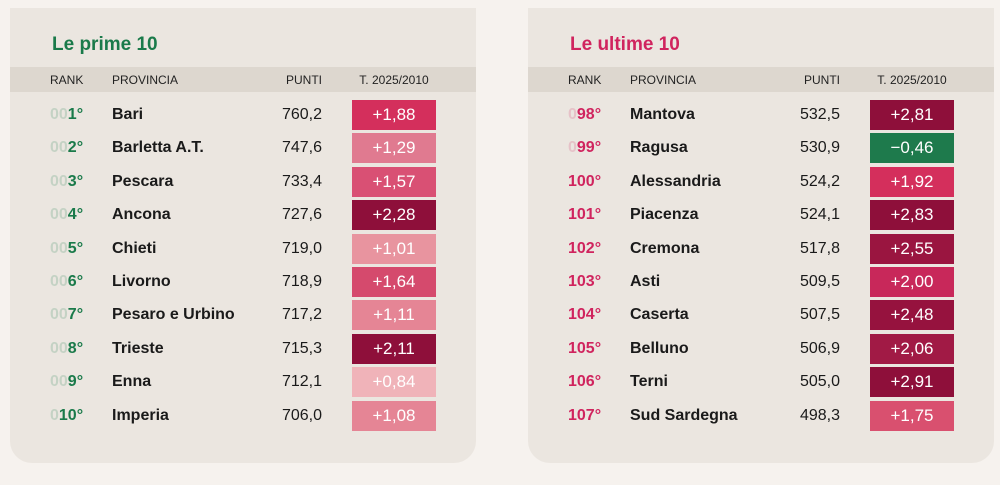  I want to click on trend: +1,92, so click(912, 181).